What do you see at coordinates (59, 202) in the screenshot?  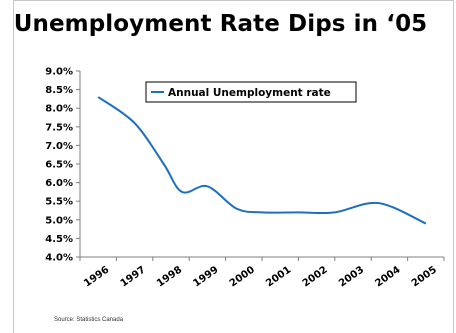 I see `y-tick-label: 5.5%` at bounding box center [59, 202].